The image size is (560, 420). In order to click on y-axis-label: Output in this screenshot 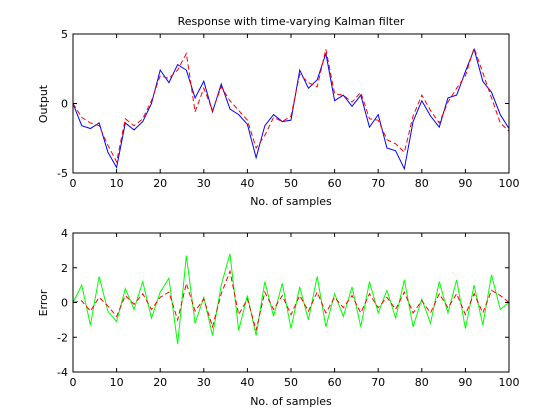, I will do `click(43, 103)`.